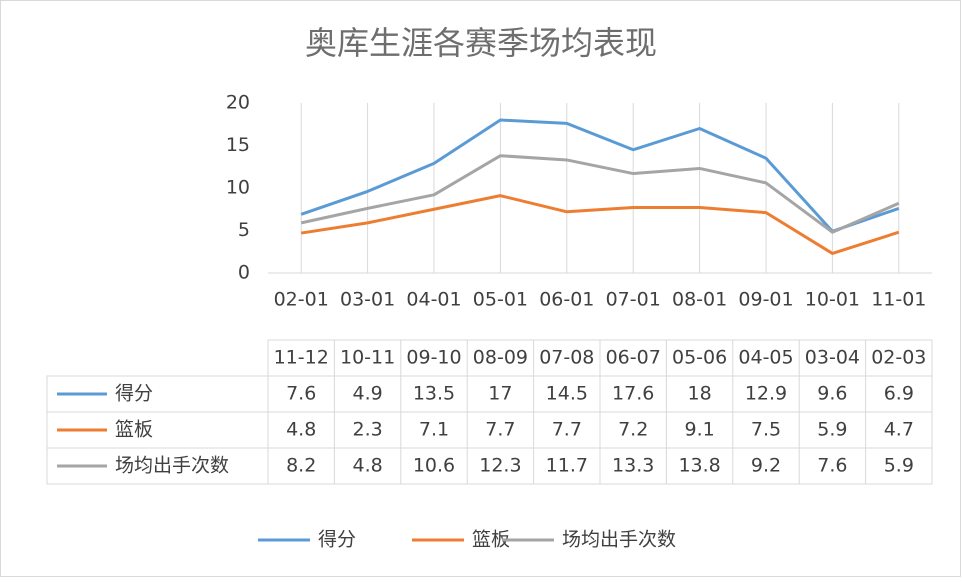  Describe the element at coordinates (337, 540) in the screenshot. I see `legend-label: 得分` at that location.